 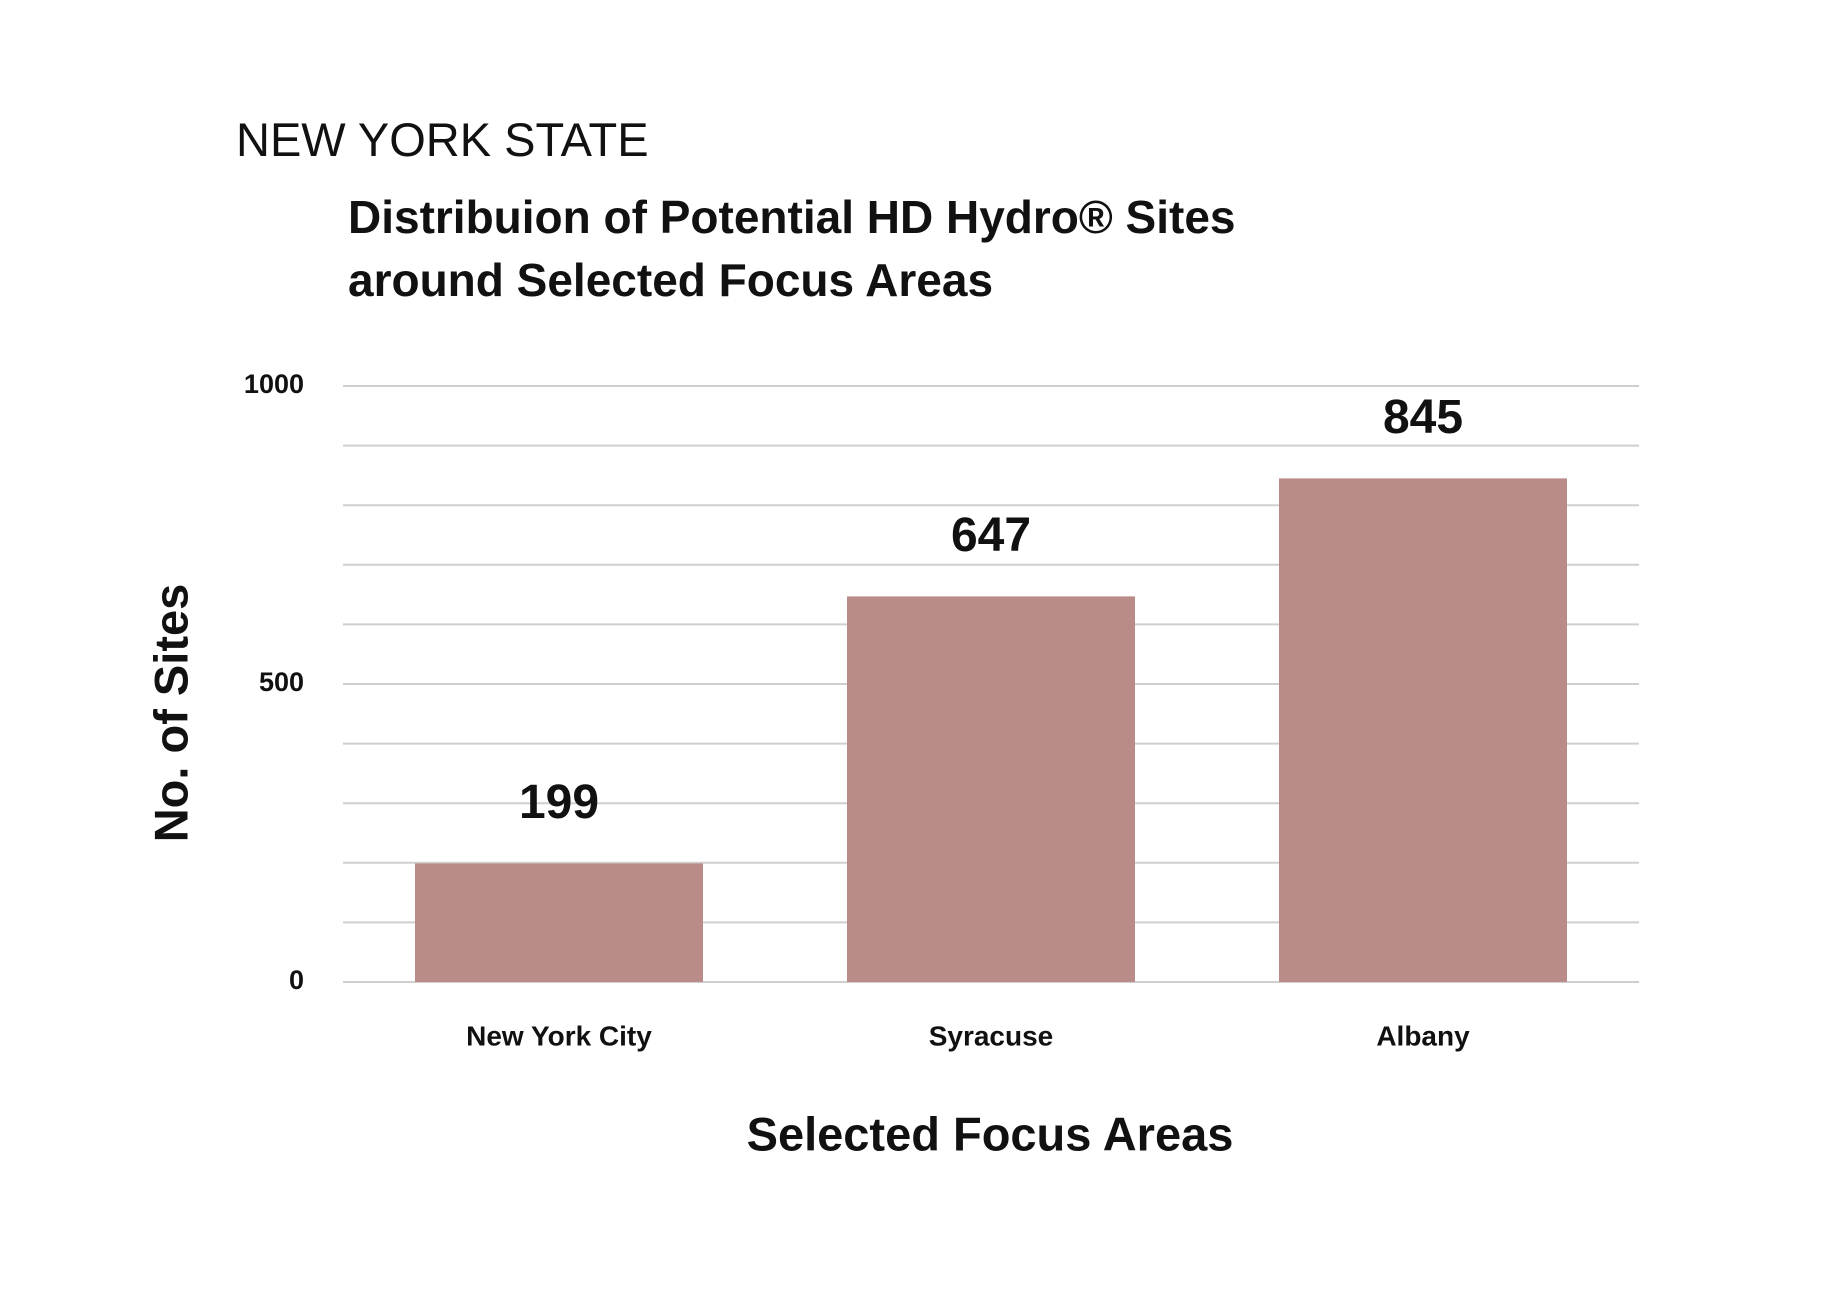 I want to click on y-tick-label: 500, so click(x=281, y=682).